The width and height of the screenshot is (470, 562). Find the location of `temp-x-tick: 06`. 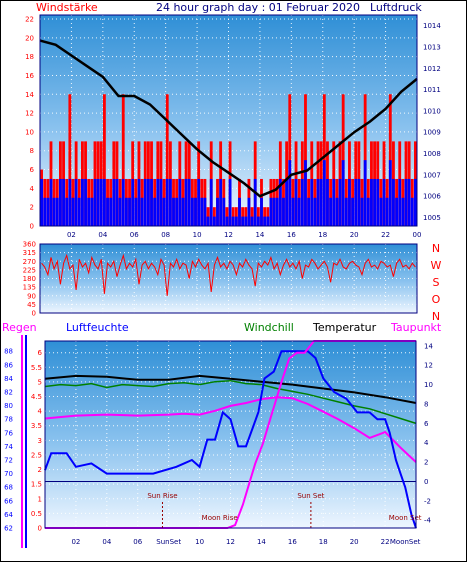

temp-x-tick: 06 is located at coordinates (137, 542).